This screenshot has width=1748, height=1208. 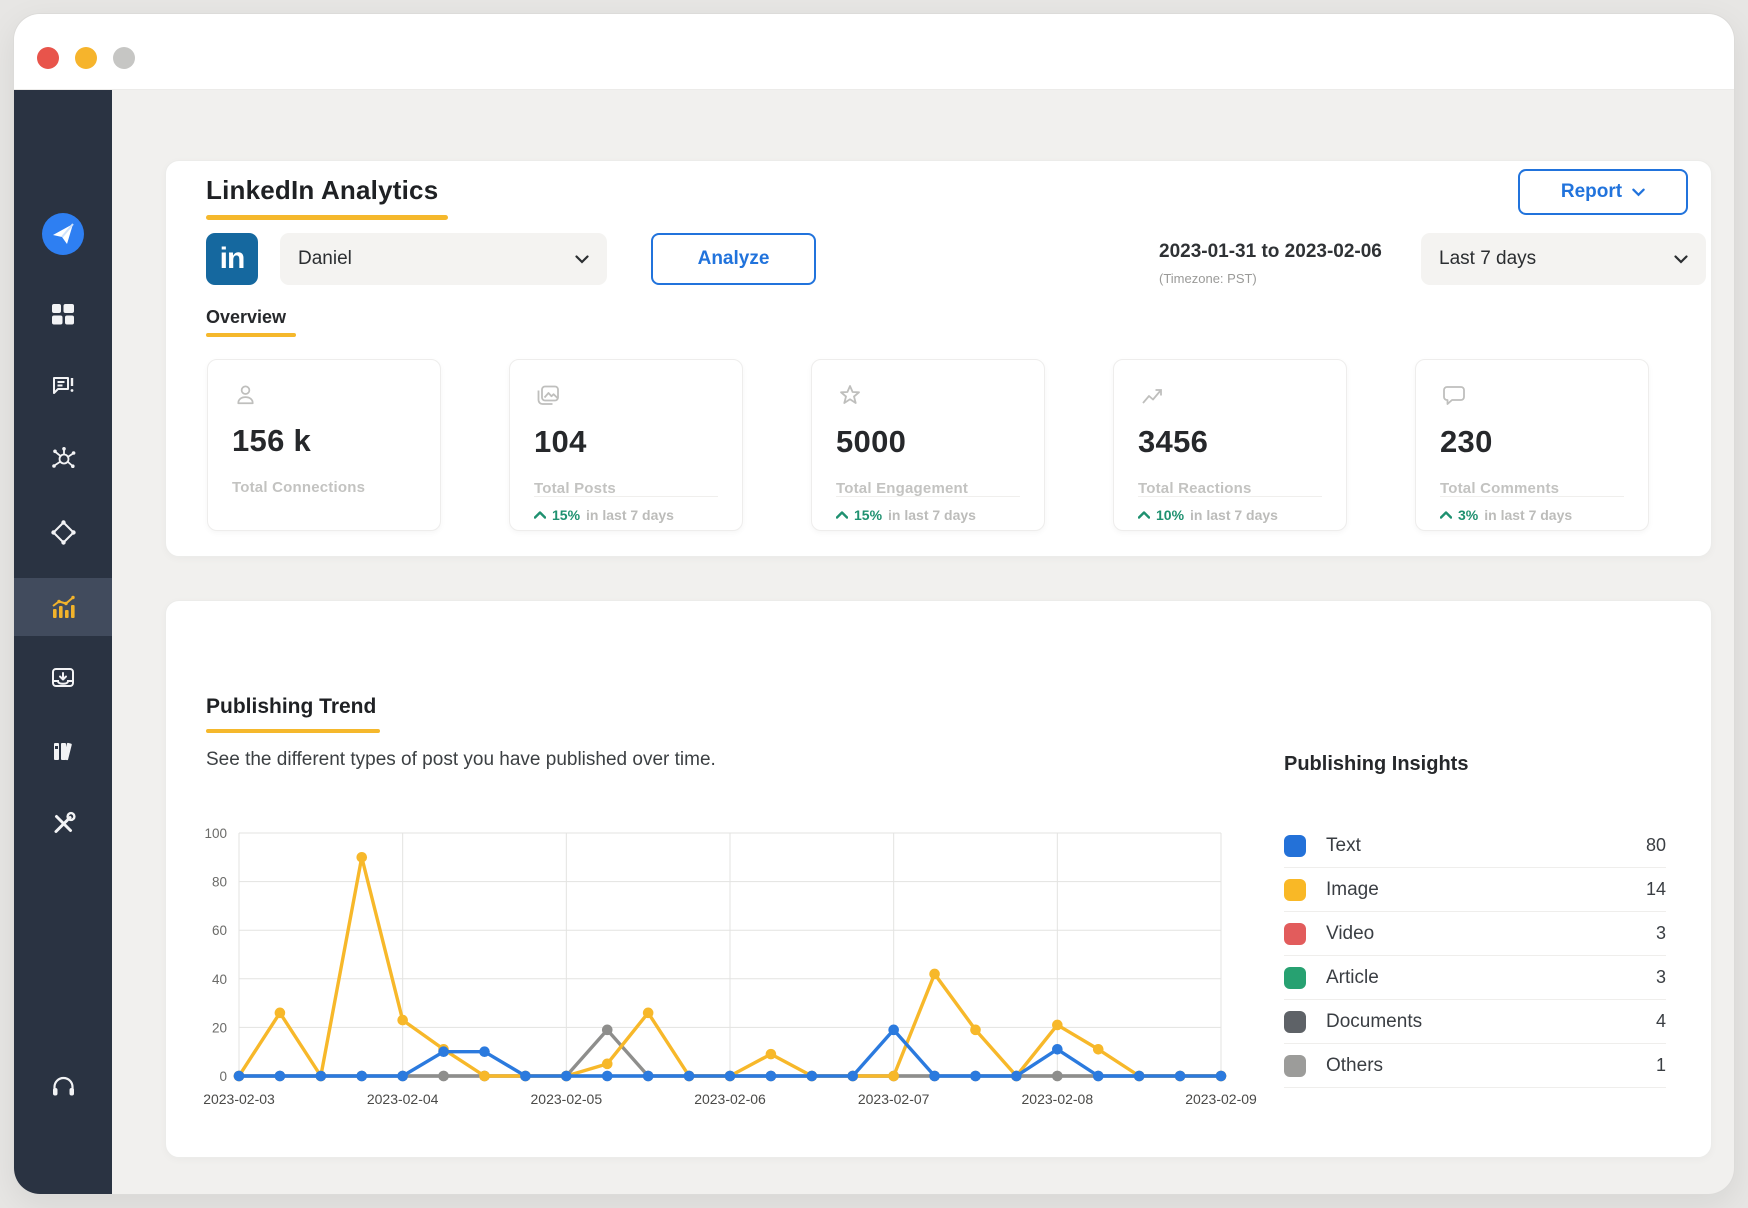 I want to click on insight-value: 80, so click(x=1655, y=845).